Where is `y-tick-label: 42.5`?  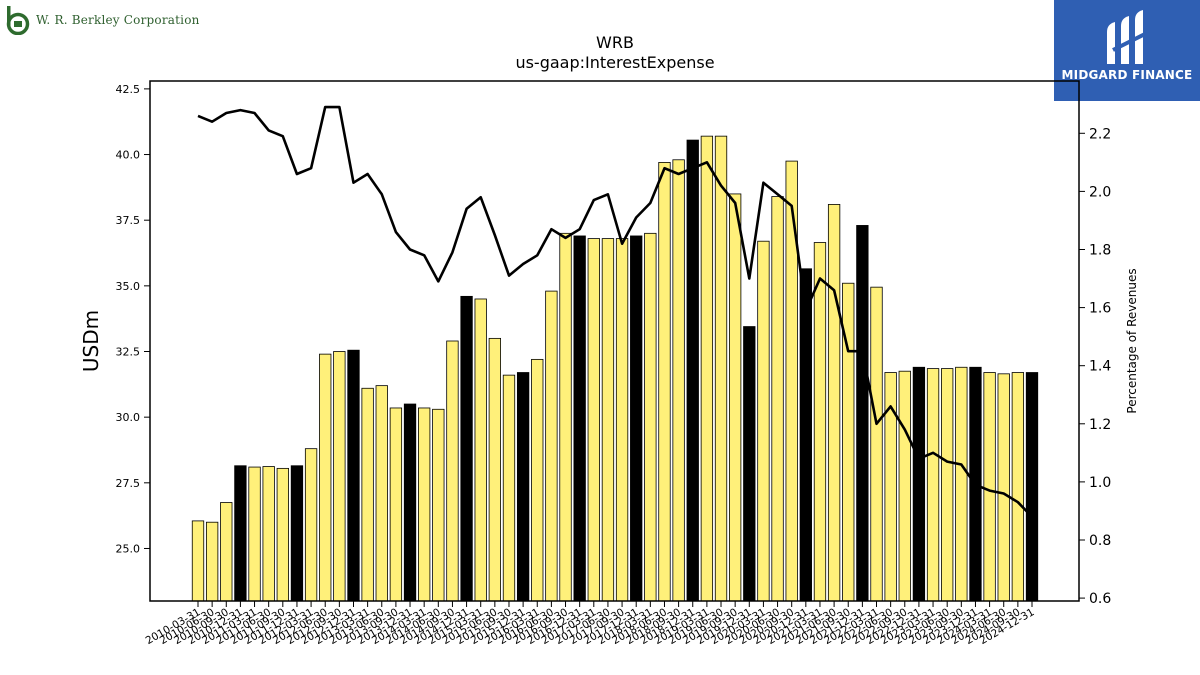
y-tick-label: 42.5 is located at coordinates (128, 89).